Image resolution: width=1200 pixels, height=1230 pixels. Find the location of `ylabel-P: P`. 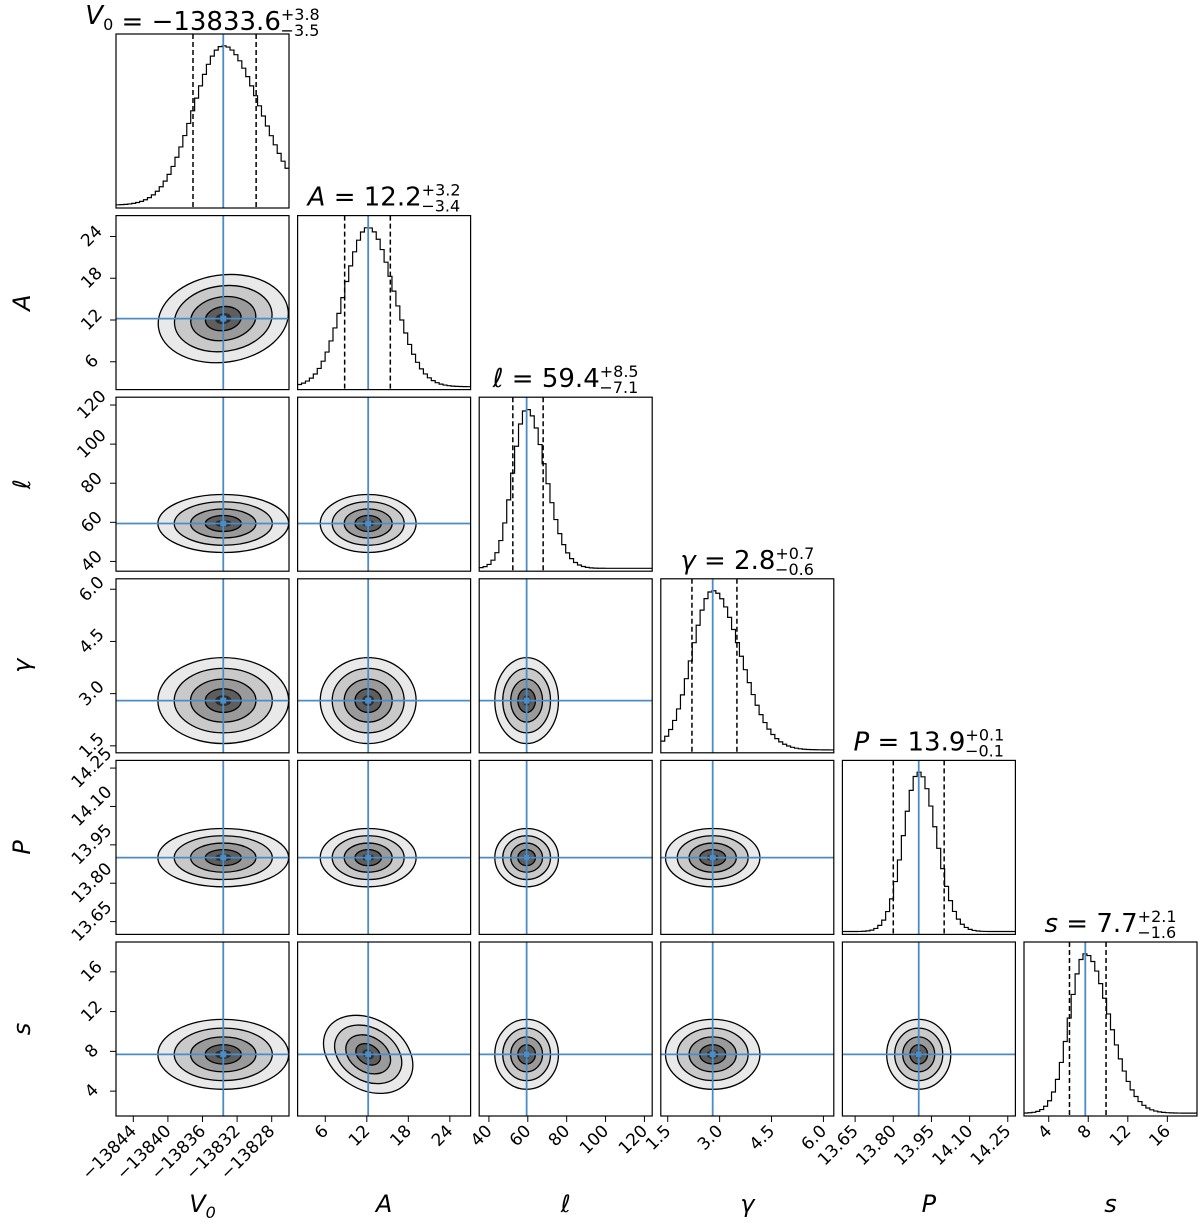

ylabel-P: P is located at coordinates (22, 847).